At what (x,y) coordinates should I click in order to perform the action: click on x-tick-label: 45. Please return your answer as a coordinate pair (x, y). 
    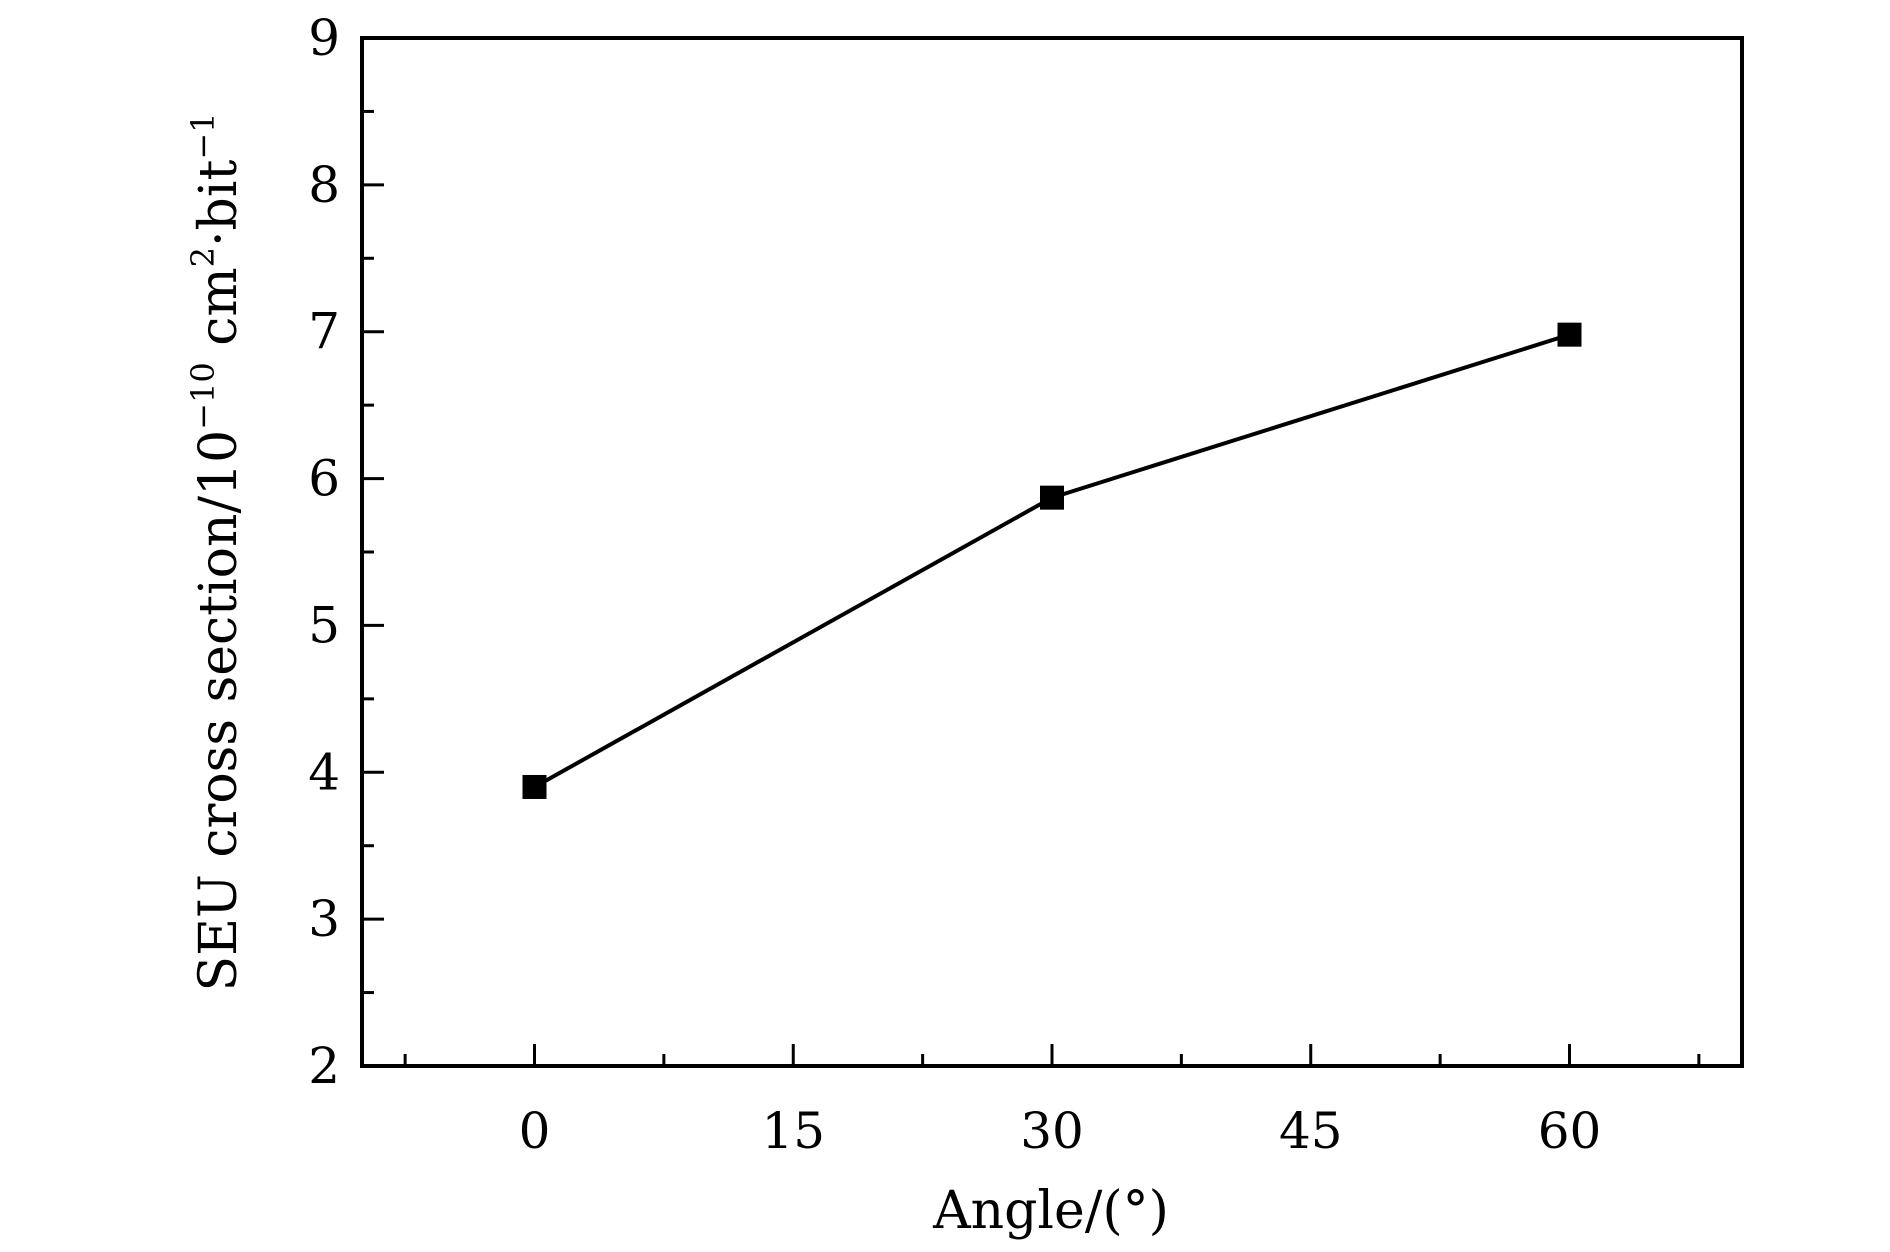
    Looking at the image, I should click on (1311, 1131).